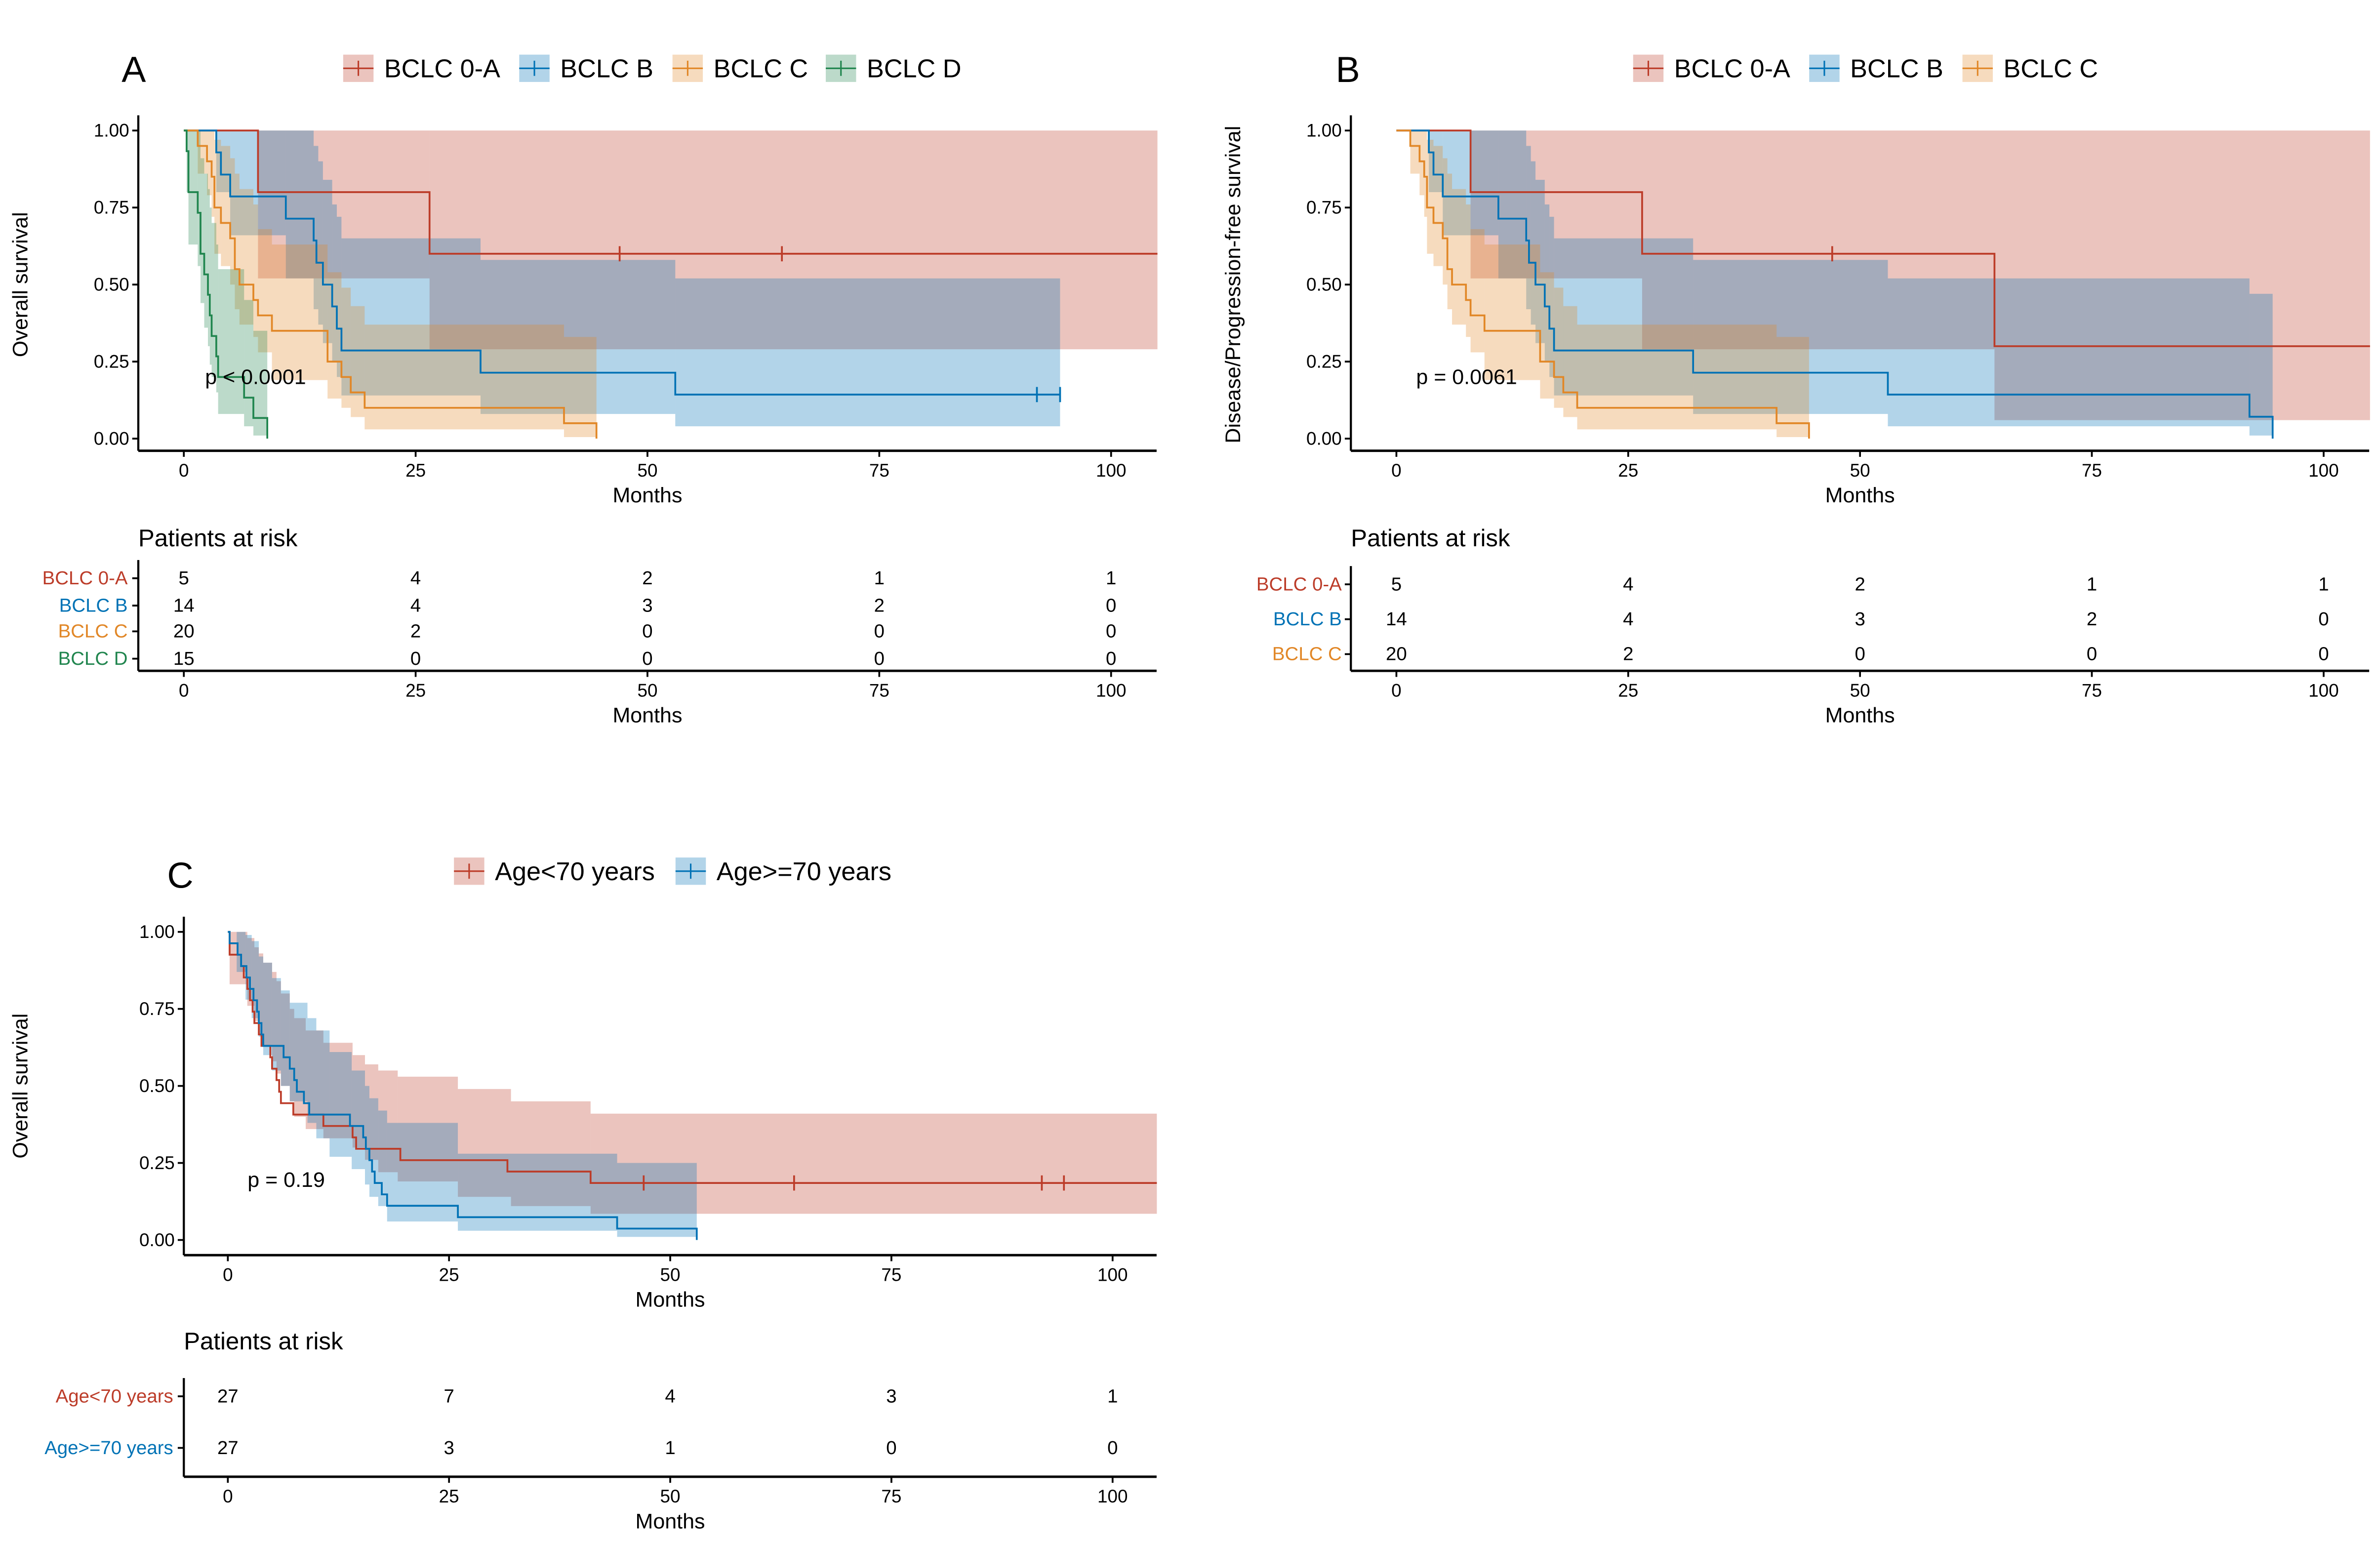 This screenshot has width=2380, height=1542. I want to click on y-tick-label: 0.25, so click(111, 361).